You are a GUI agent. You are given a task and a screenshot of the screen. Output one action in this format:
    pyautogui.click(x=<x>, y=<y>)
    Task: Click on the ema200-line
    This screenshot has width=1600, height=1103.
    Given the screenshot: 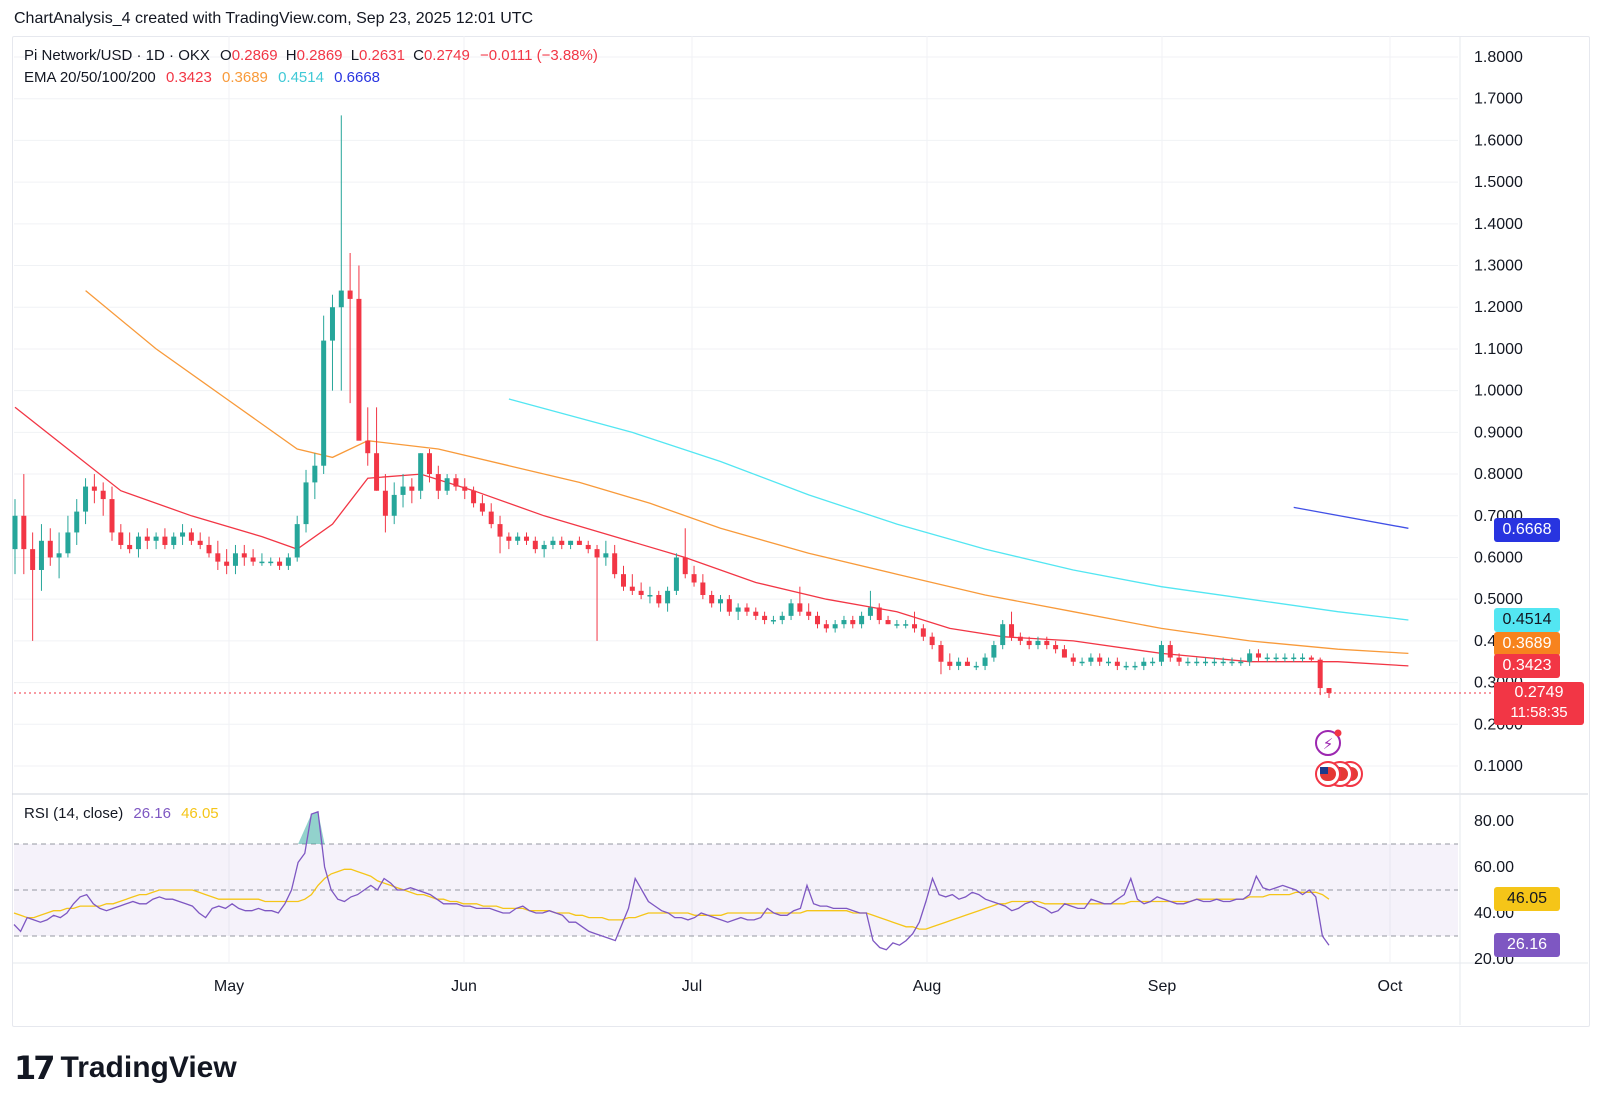 What is the action you would take?
    pyautogui.click(x=1351, y=517)
    